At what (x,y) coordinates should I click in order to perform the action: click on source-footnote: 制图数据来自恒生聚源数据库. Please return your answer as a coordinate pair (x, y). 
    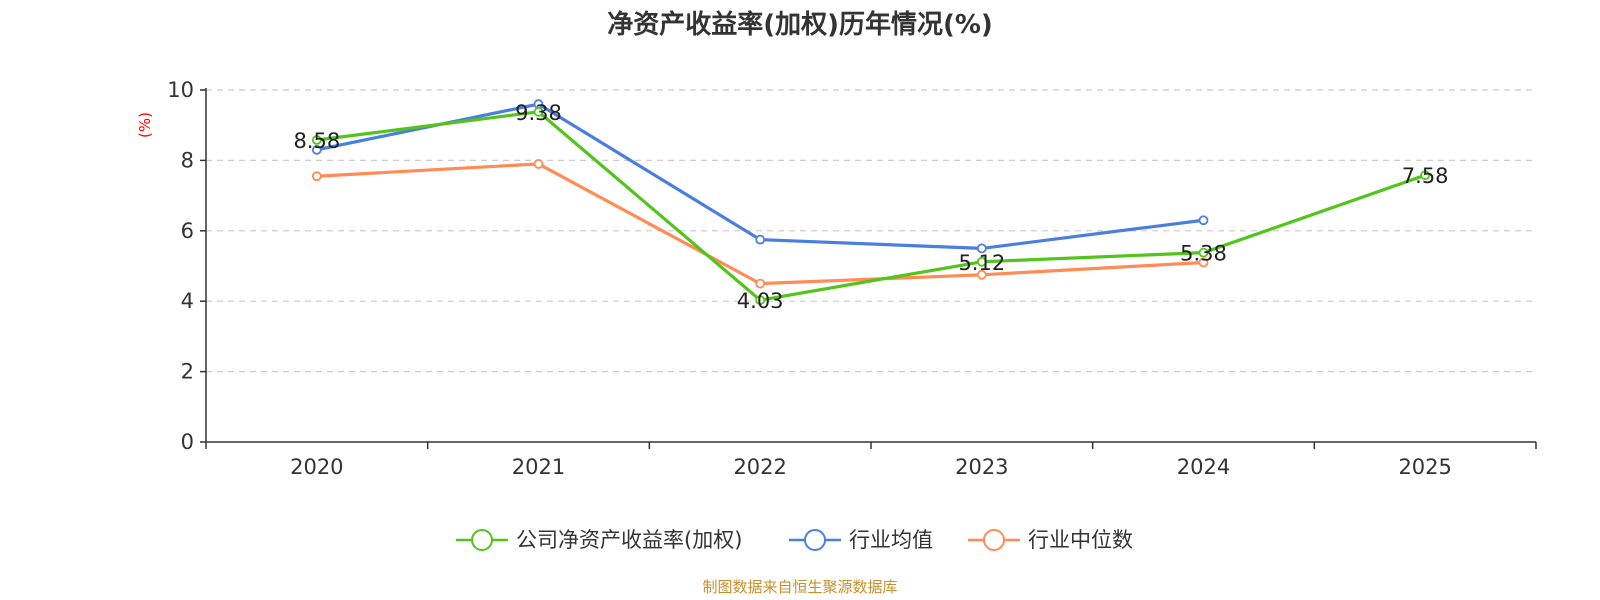
    Looking at the image, I should click on (799, 587).